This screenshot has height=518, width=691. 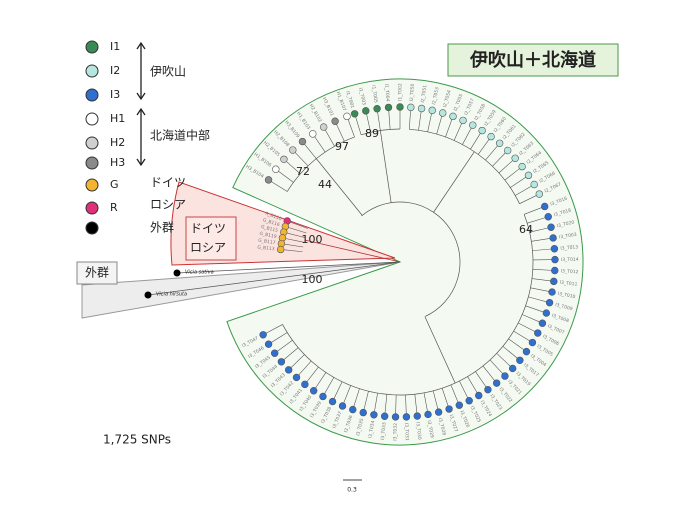 What do you see at coordinates (211, 238) in the screenshot?
I see `country-box` at bounding box center [211, 238].